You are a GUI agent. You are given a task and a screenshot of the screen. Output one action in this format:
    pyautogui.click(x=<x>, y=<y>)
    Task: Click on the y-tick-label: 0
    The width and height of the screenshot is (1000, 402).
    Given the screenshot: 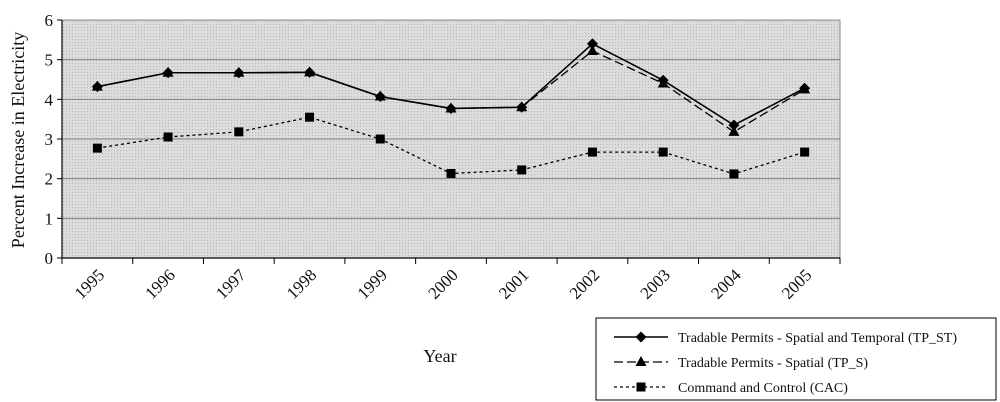 What is the action you would take?
    pyautogui.click(x=49, y=258)
    